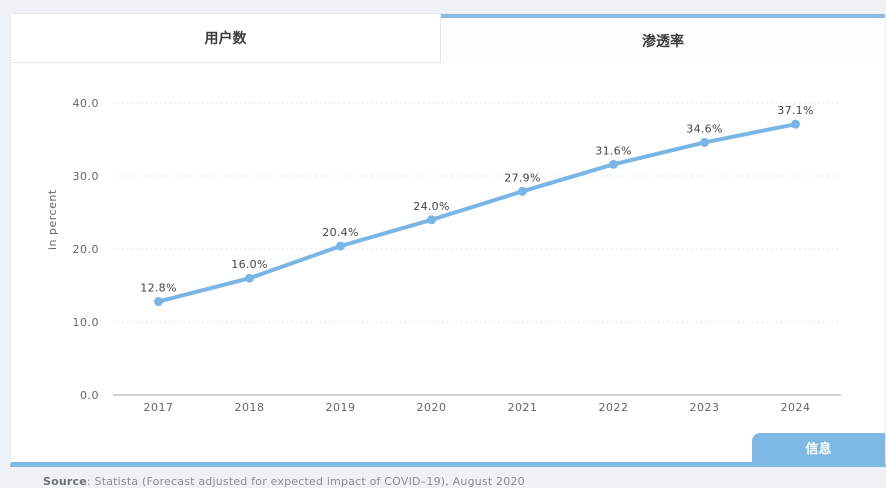 The image size is (886, 488). Describe the element at coordinates (432, 407) in the screenshot. I see `svg-text: 2020` at that location.